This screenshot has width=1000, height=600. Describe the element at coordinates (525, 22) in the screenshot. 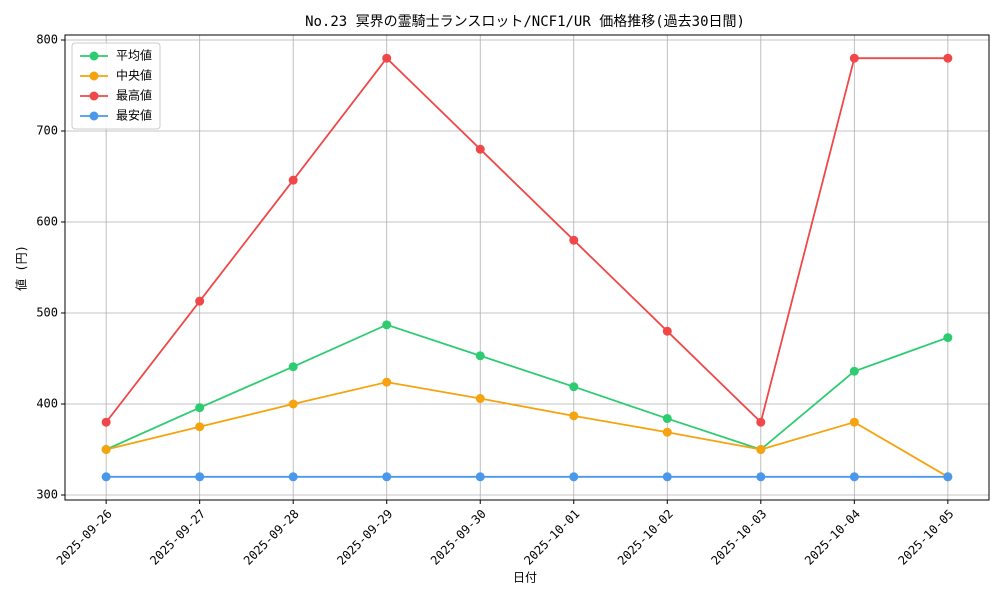

I see `chart-title: No.23 冥界の霊騎士ランスロット/NCF1/UR 価格推移(過去30日間)` at that location.